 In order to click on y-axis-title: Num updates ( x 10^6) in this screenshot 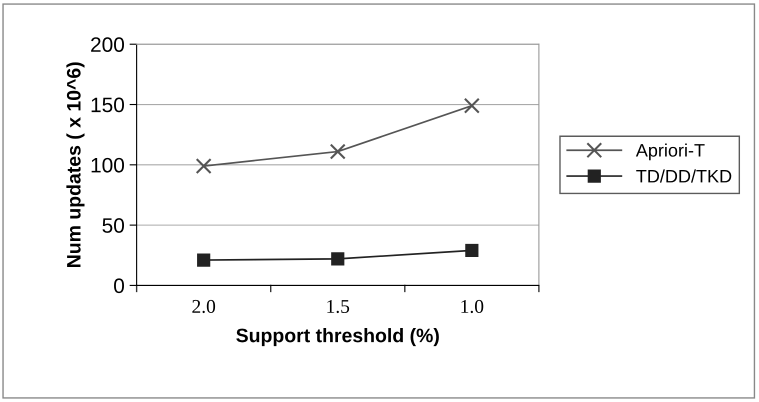, I will do `click(75, 164)`.